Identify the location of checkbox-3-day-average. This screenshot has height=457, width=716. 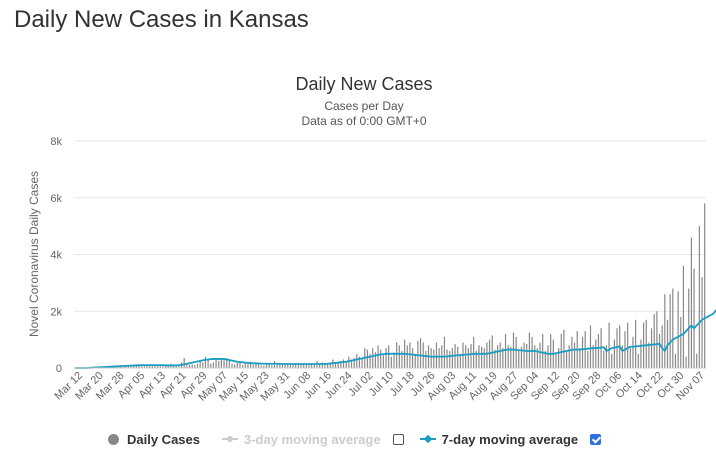
(398, 439).